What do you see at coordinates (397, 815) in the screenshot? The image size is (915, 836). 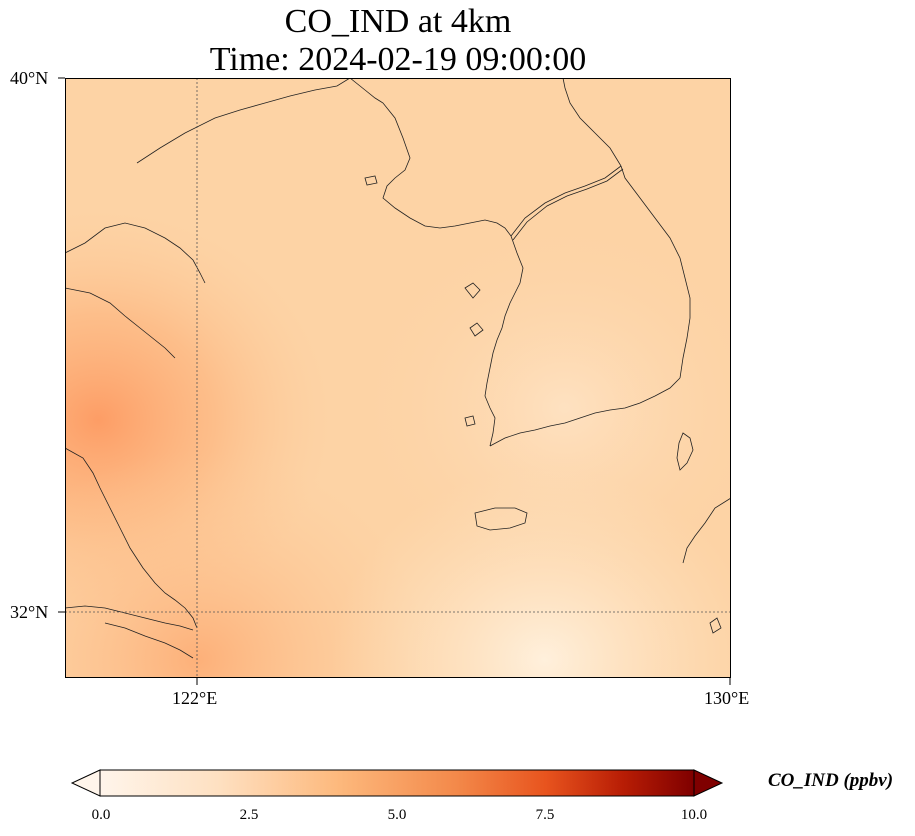 I see `colorbar-tick-2: 5.0` at bounding box center [397, 815].